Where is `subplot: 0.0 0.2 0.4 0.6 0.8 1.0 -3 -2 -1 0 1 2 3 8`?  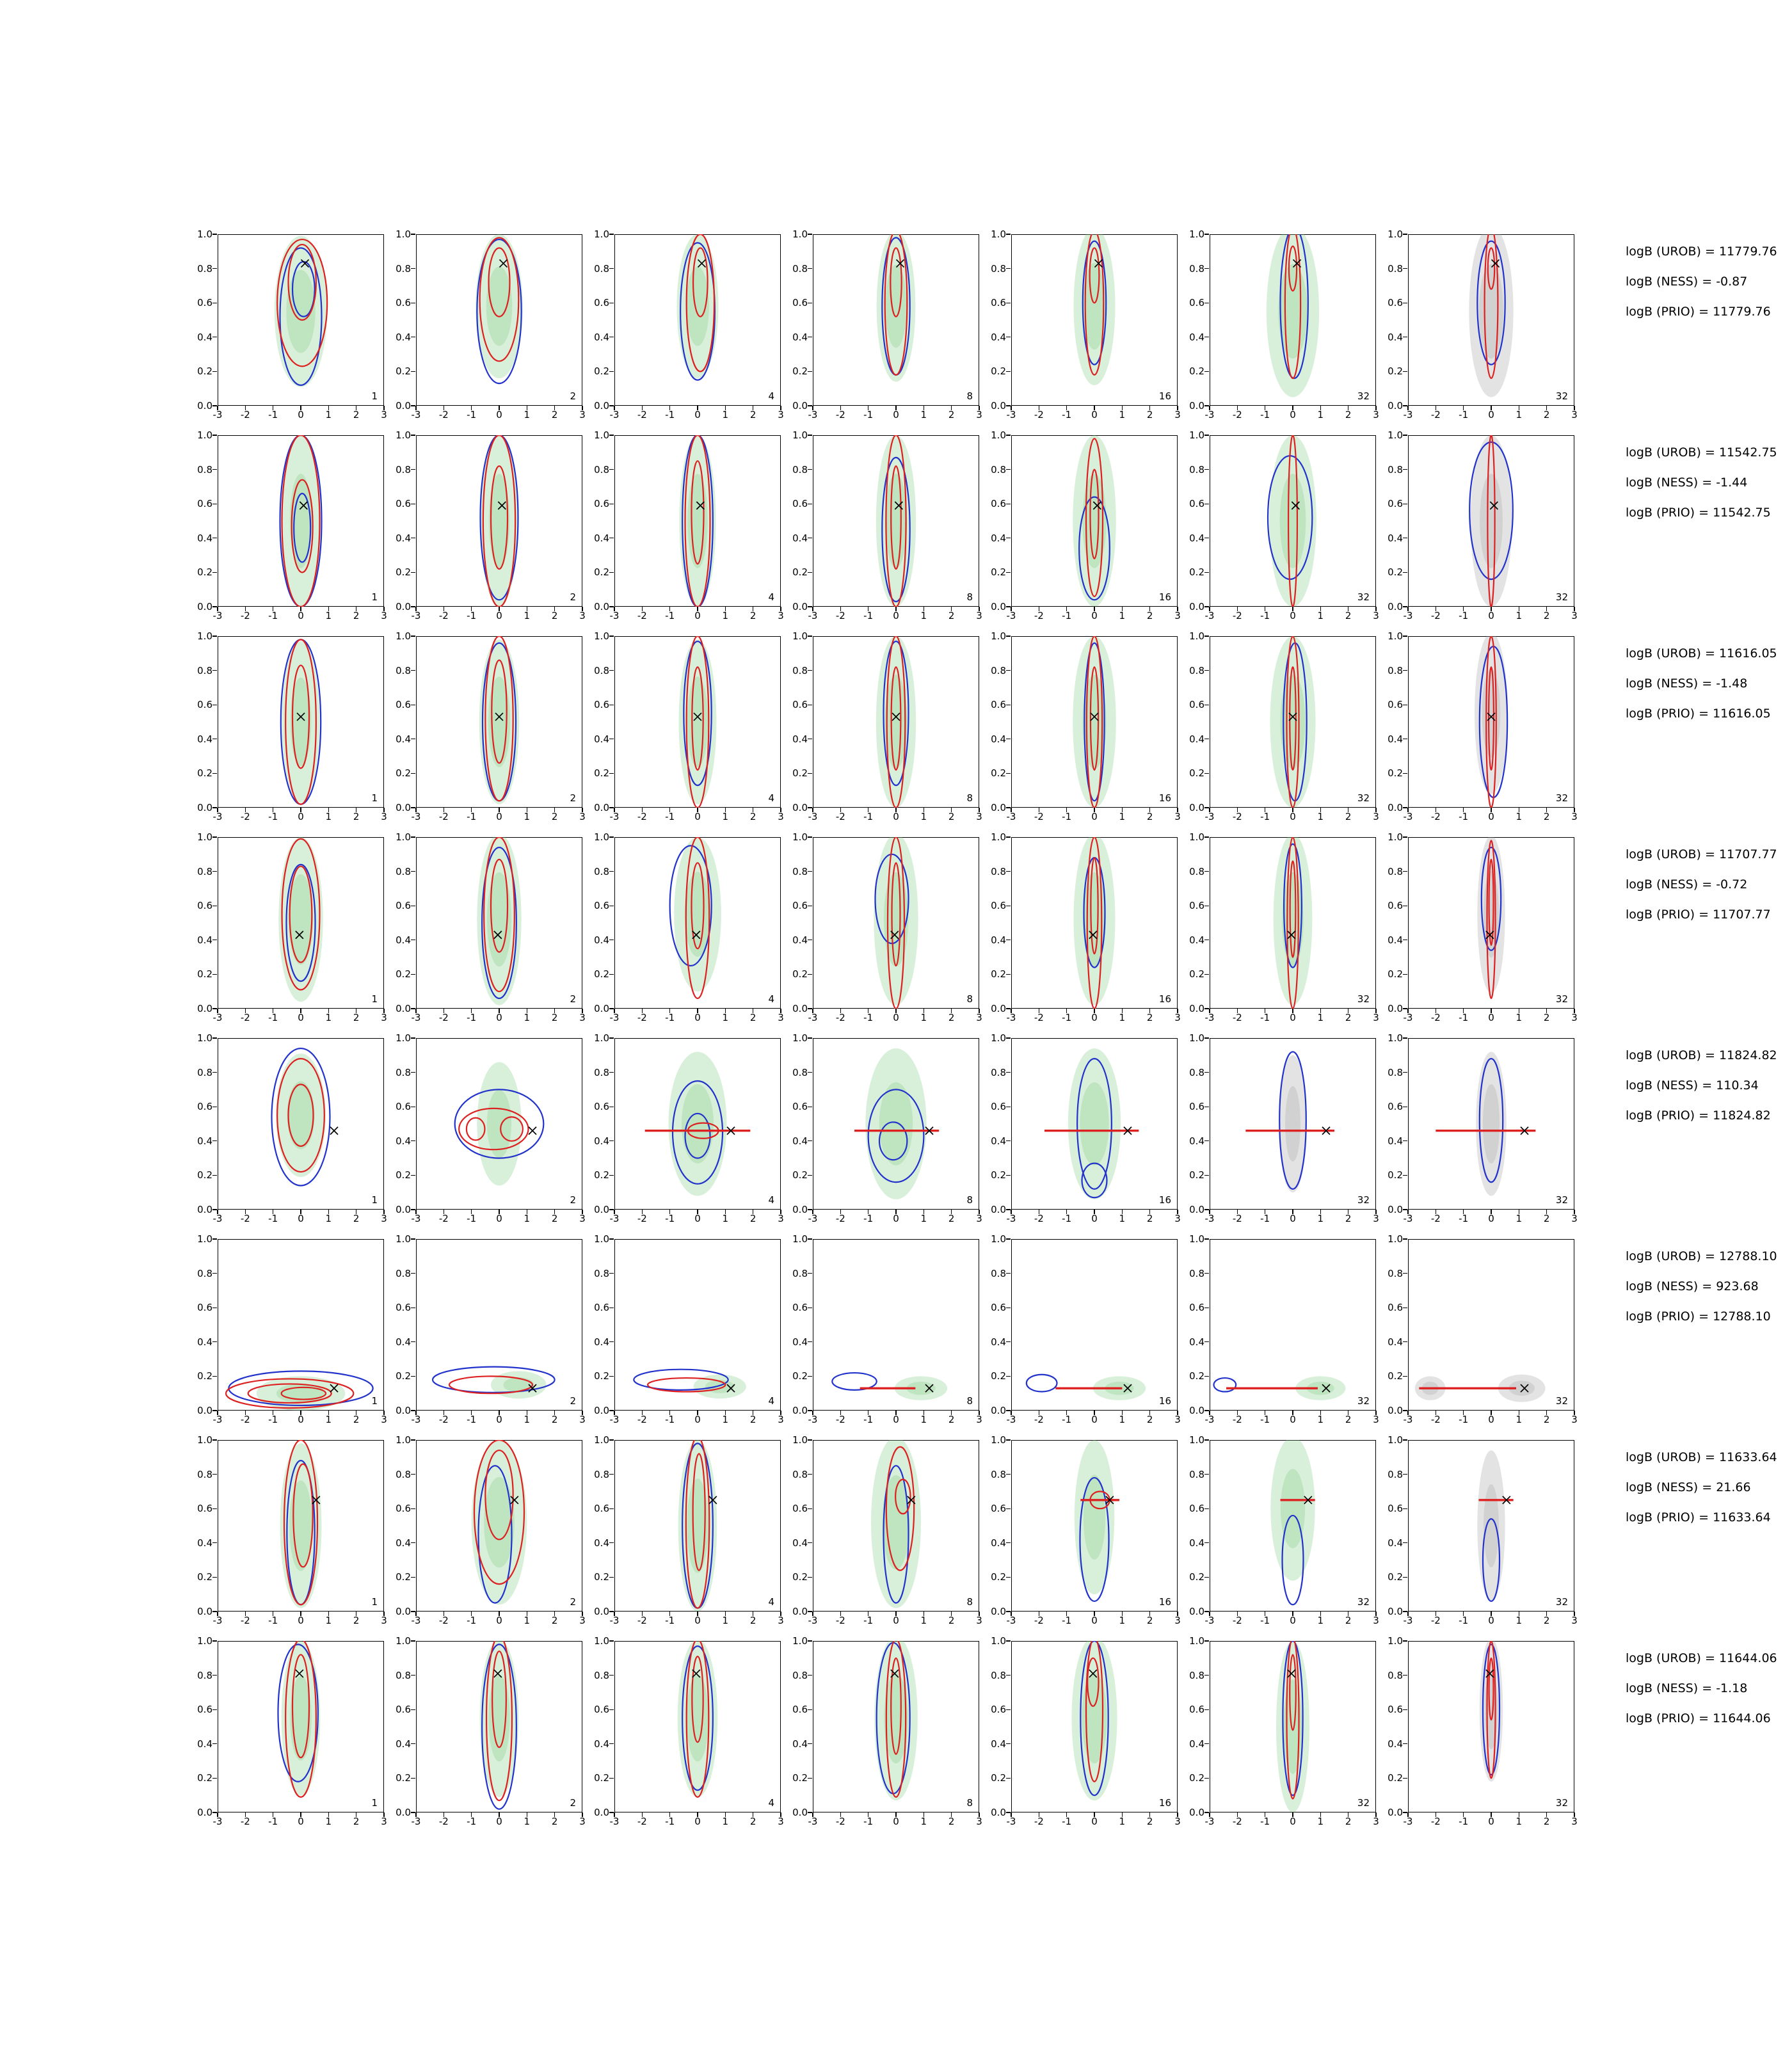
subplot: 0.0 0.2 0.4 0.6 0.8 1.0 -3 -2 -1 0 1 2 3 8 is located at coordinates (887, 1329).